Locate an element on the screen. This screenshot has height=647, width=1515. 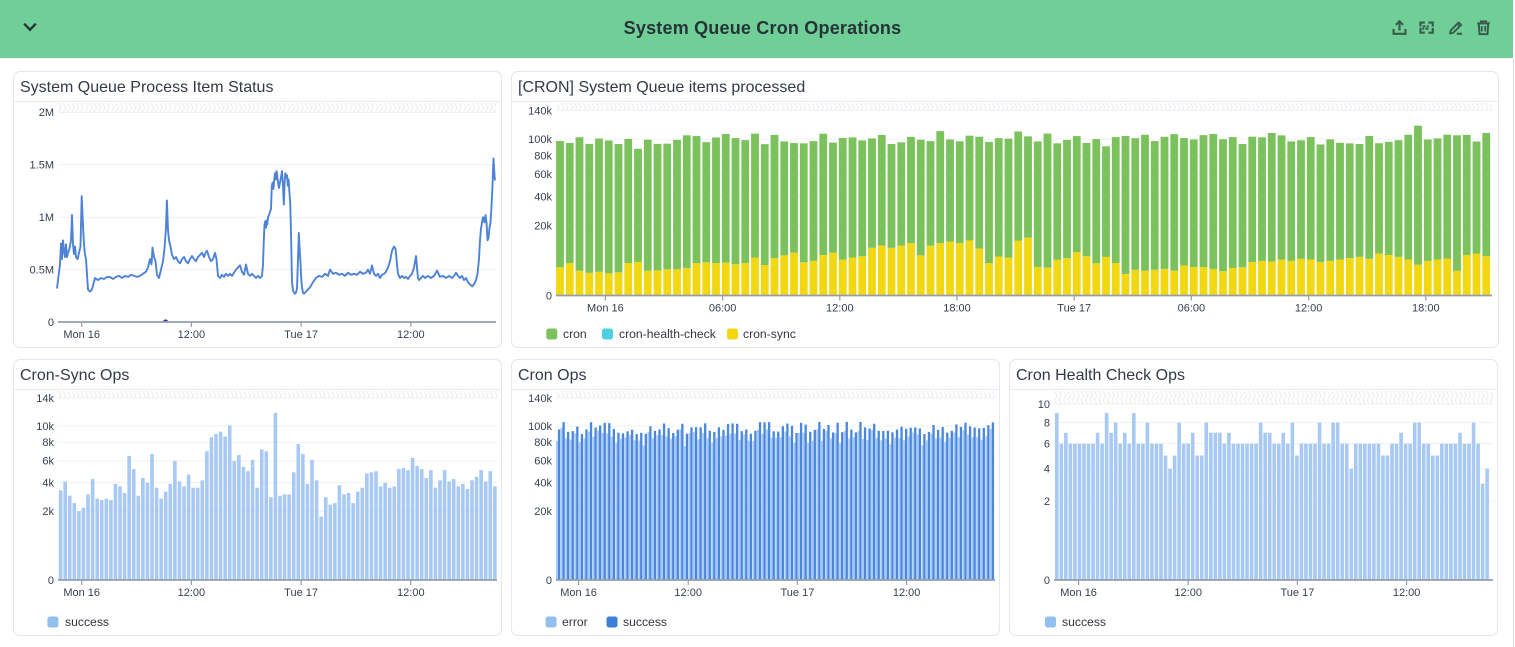
svg-text: 8k is located at coordinates (48, 443).